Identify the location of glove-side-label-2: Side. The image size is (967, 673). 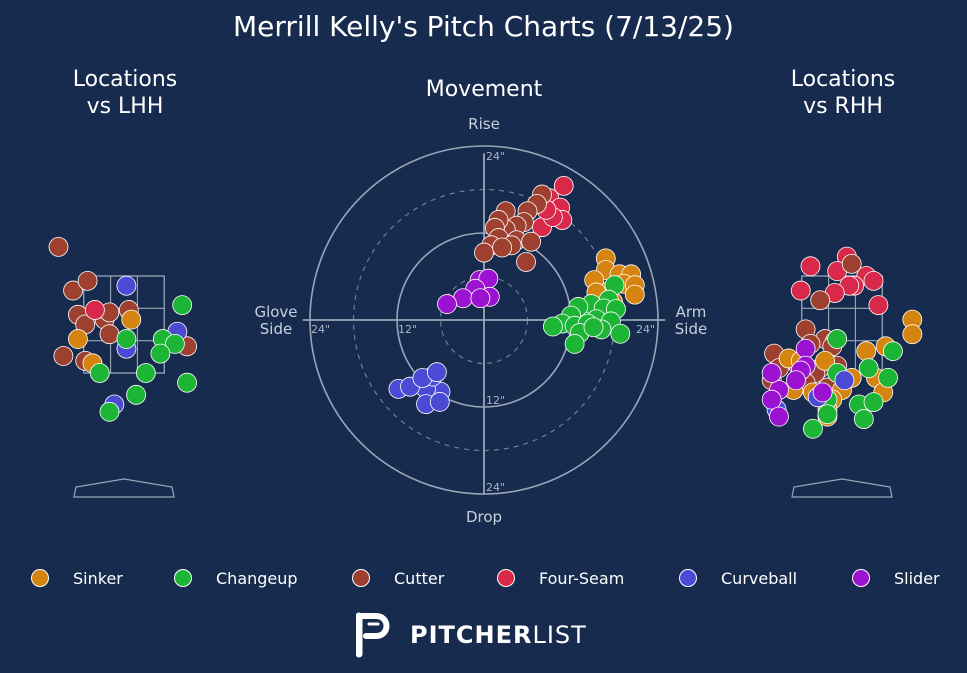
(276, 329).